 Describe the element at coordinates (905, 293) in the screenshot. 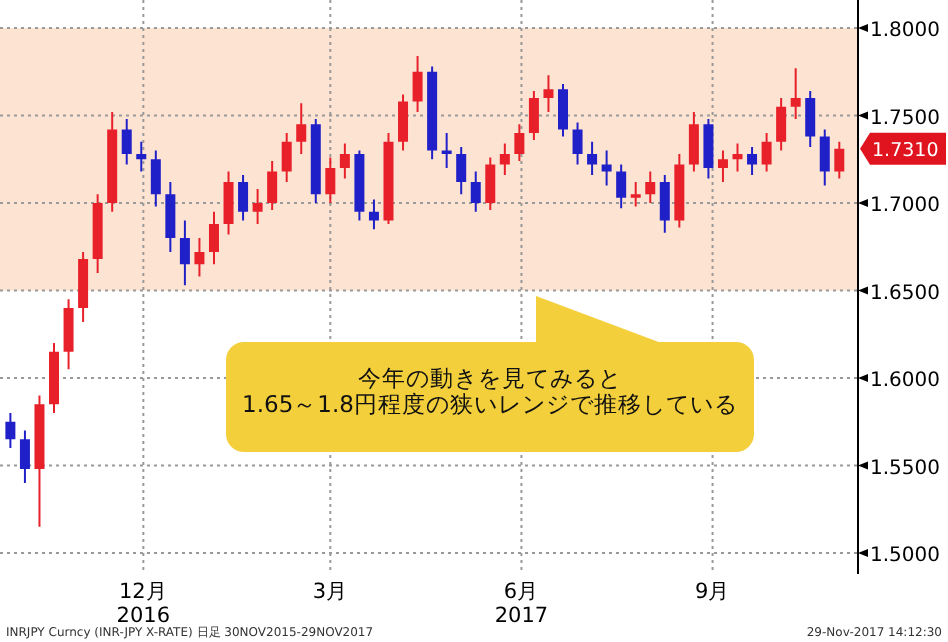

I see `y-tick-label: 1.6500` at that location.